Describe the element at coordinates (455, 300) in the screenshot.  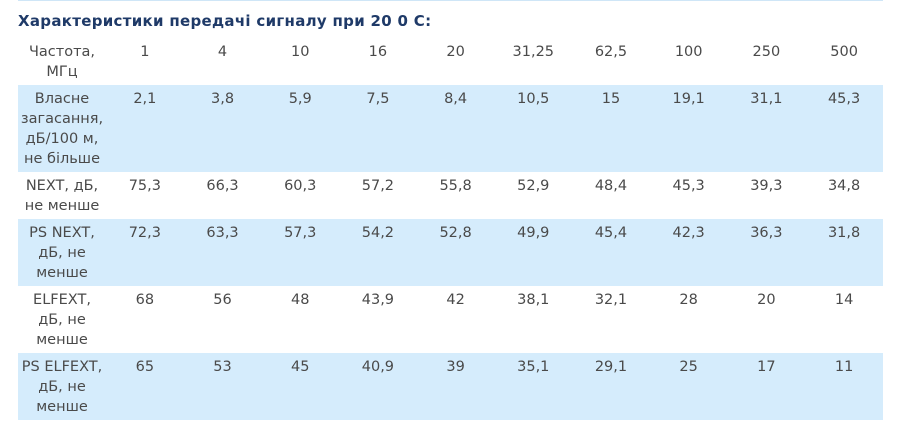
I see `cell: 42` at that location.